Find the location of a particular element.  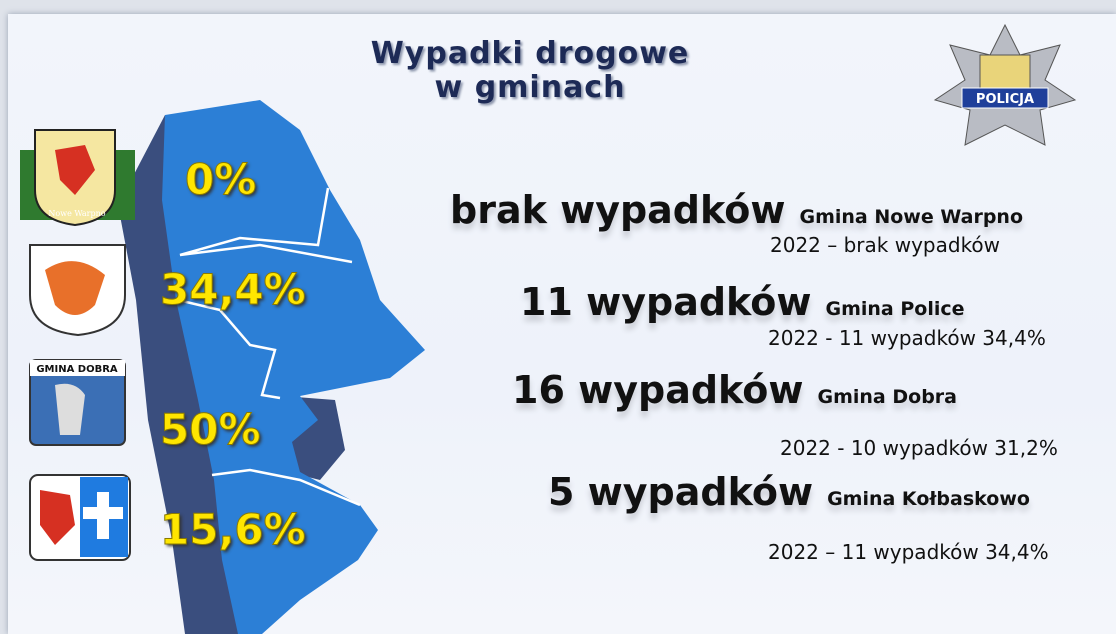

headline: 11 wypadków is located at coordinates (666, 302).